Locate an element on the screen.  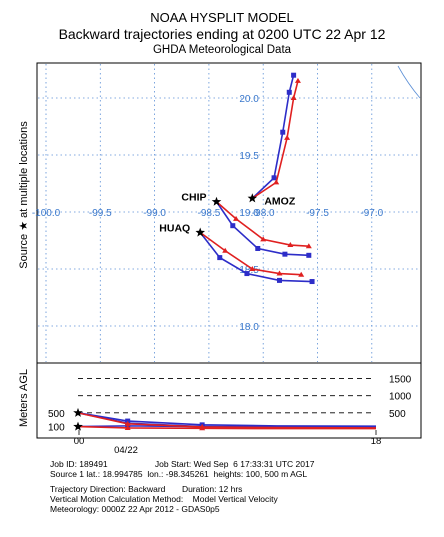
coastline is located at coordinates (409, 82).